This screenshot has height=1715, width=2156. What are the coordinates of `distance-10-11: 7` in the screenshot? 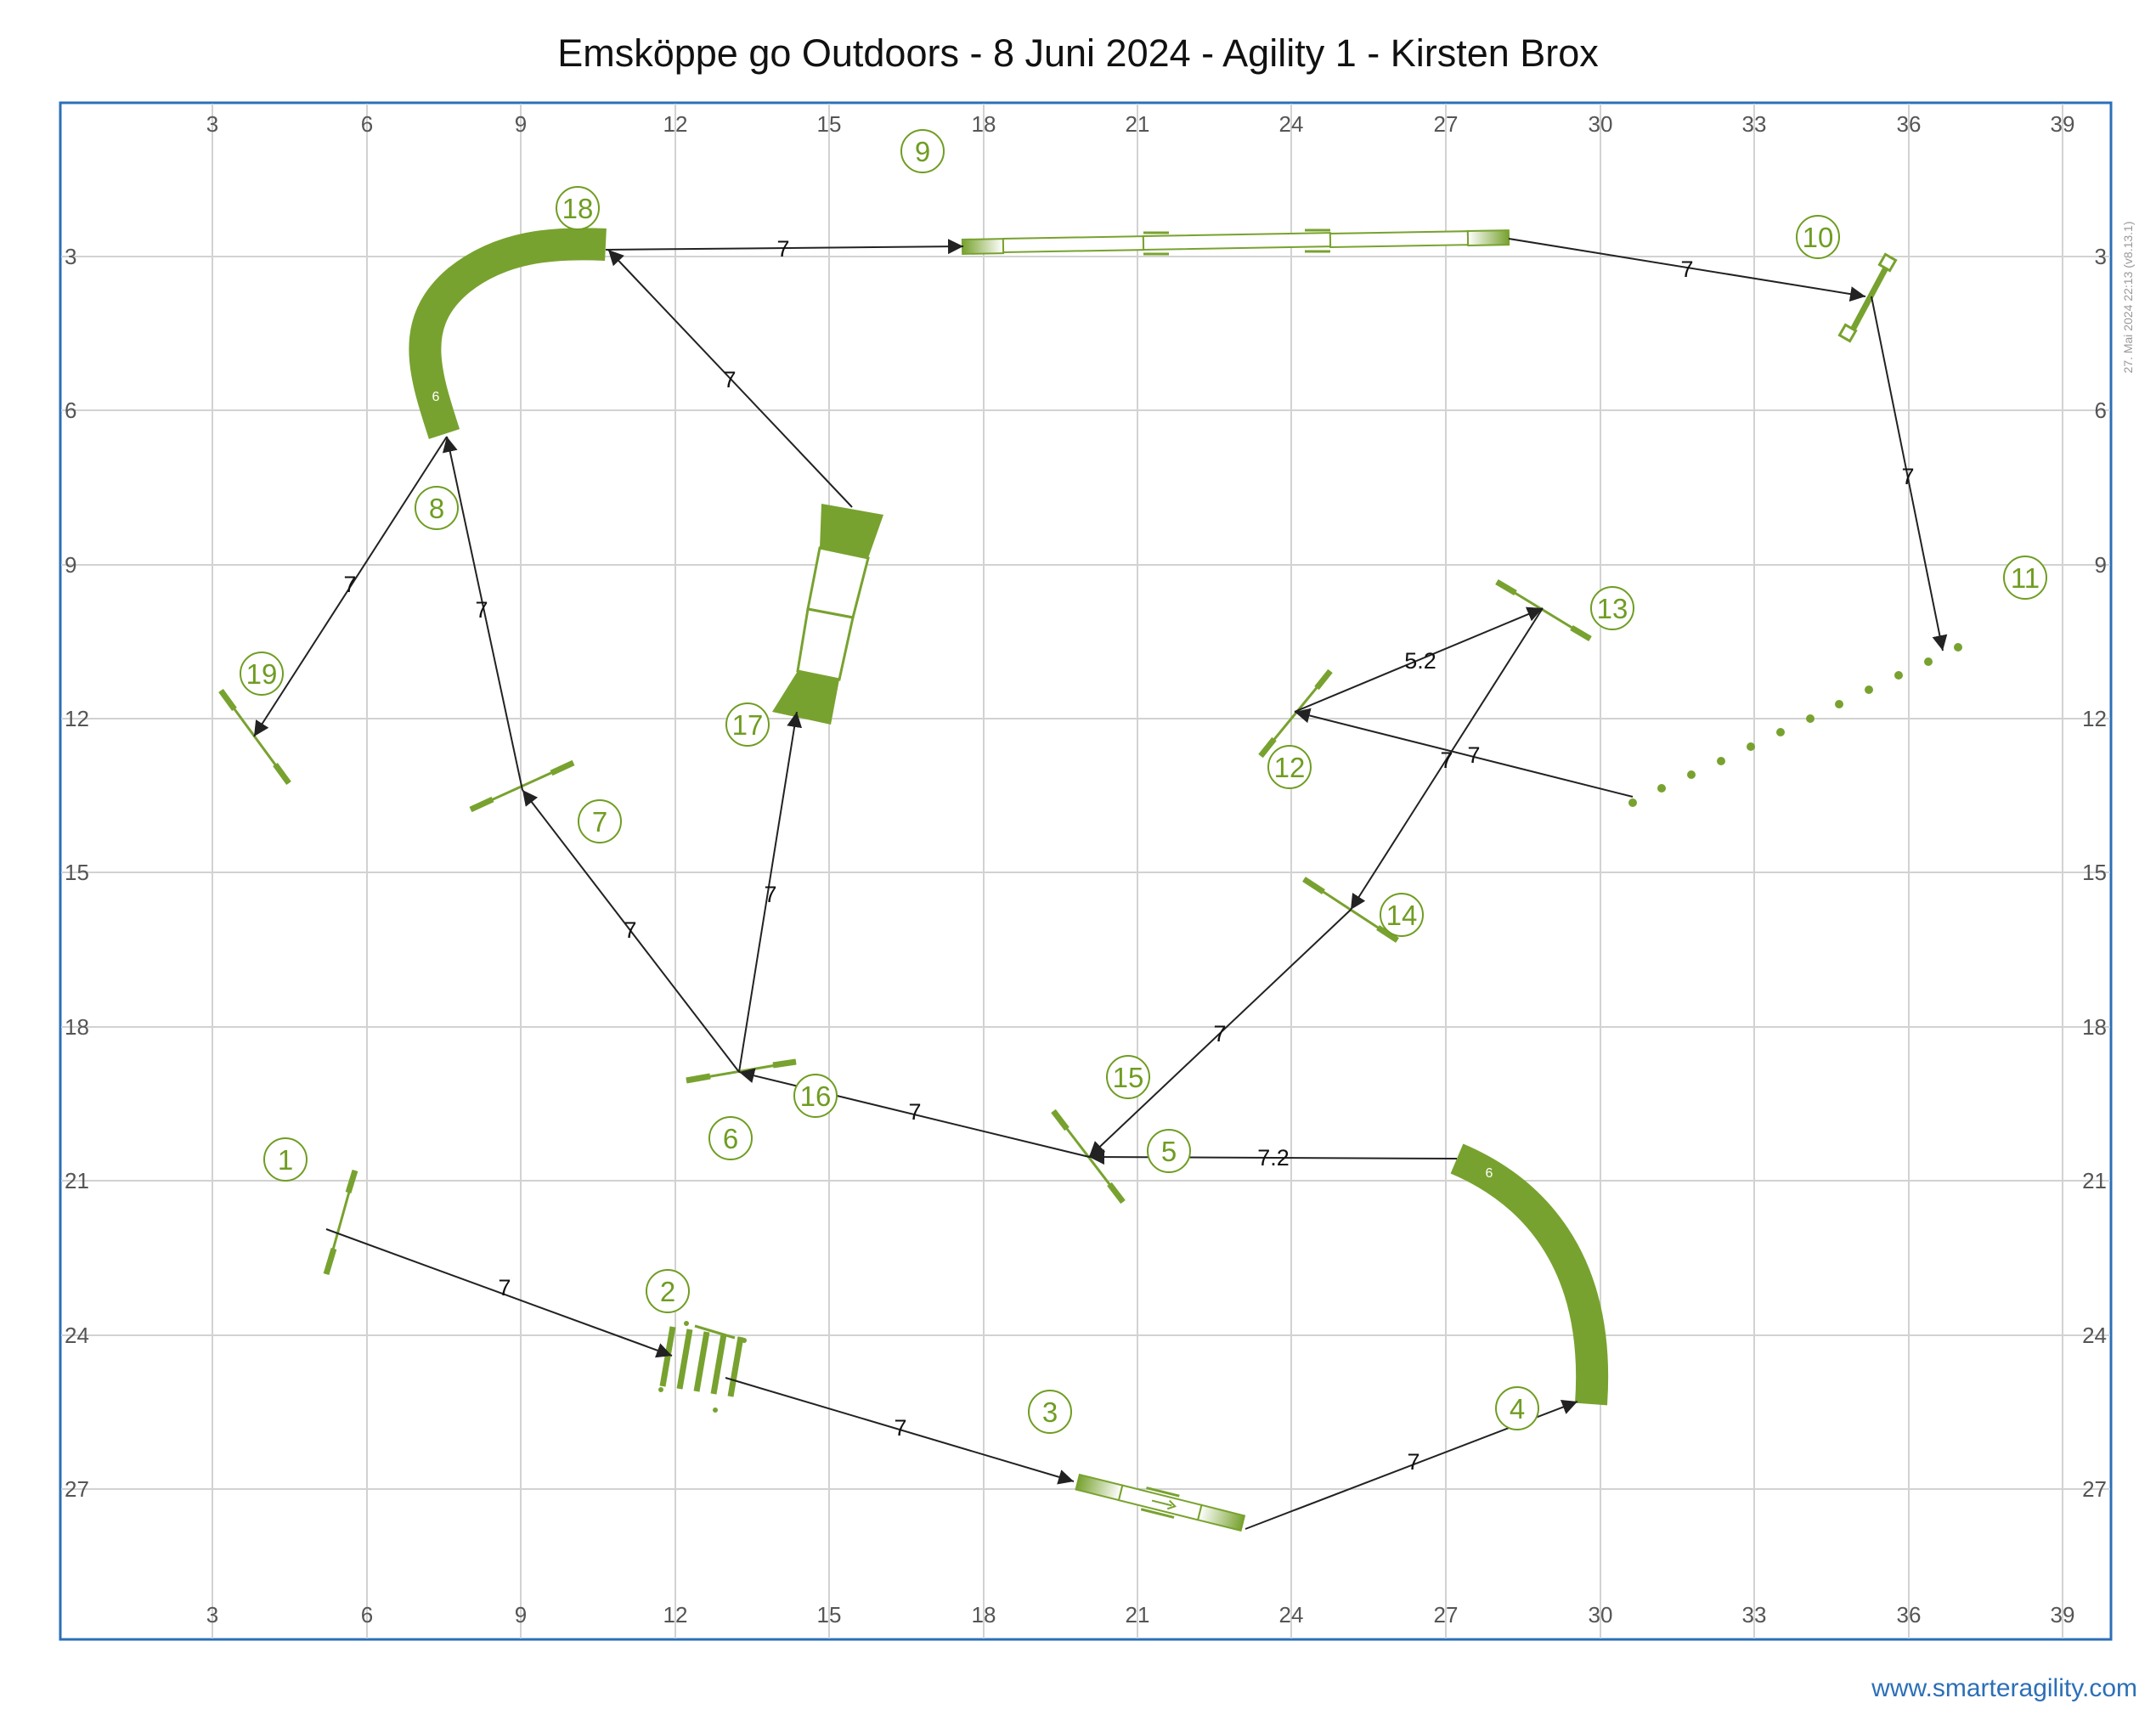 It's located at (1907, 476).